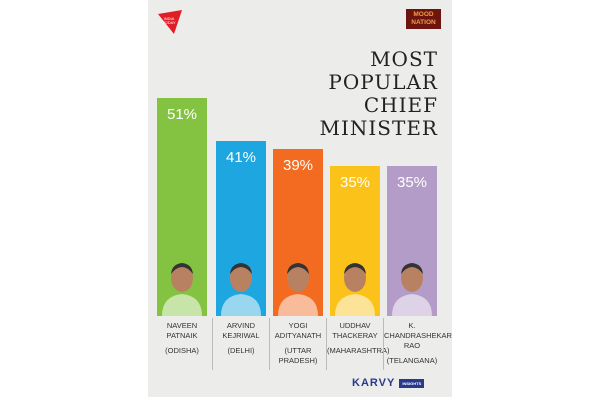 The image size is (600, 400). Describe the element at coordinates (358, 350) in the screenshot. I see `state-name: (MAHARASHTRA)` at that location.